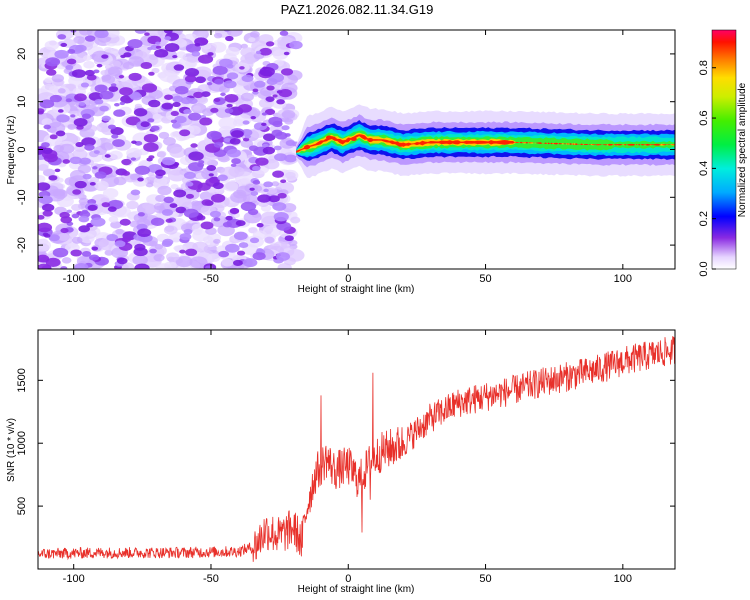 The width and height of the screenshot is (750, 600). What do you see at coordinates (485, 279) in the screenshot?
I see `spectrogram-x-tick-label: 50` at bounding box center [485, 279].